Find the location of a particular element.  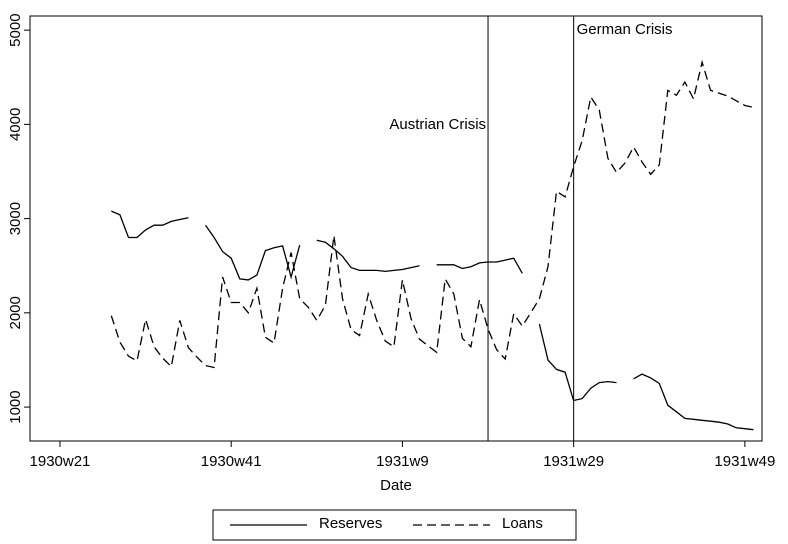

x-axis-label: Date is located at coordinates (396, 485).